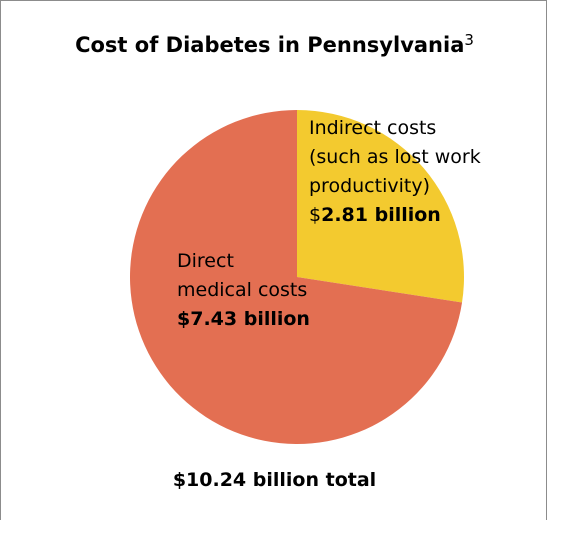 This screenshot has width=561, height=533. I want to click on indirect-value-text: 2.81 billion, so click(381, 215).